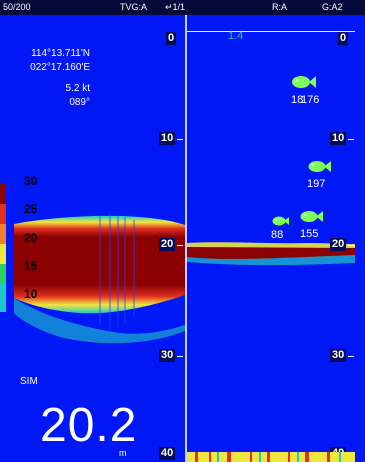  What do you see at coordinates (79, 102) in the screenshot?
I see `heading-readout: 089°` at bounding box center [79, 102].